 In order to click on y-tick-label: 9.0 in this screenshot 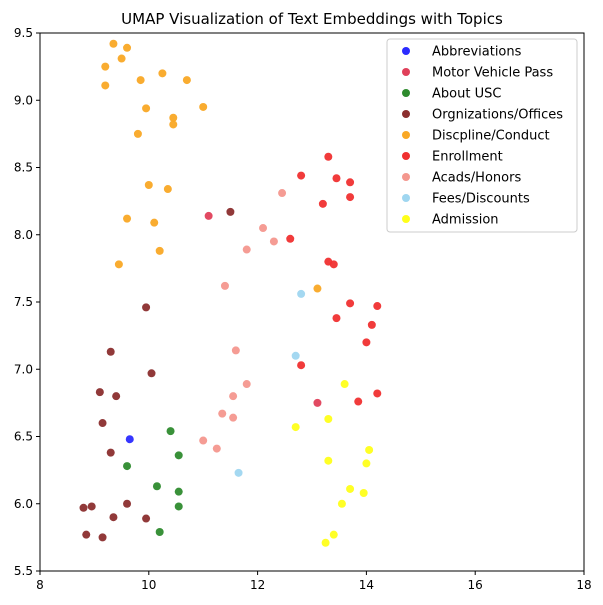, I will do `click(23, 100)`.